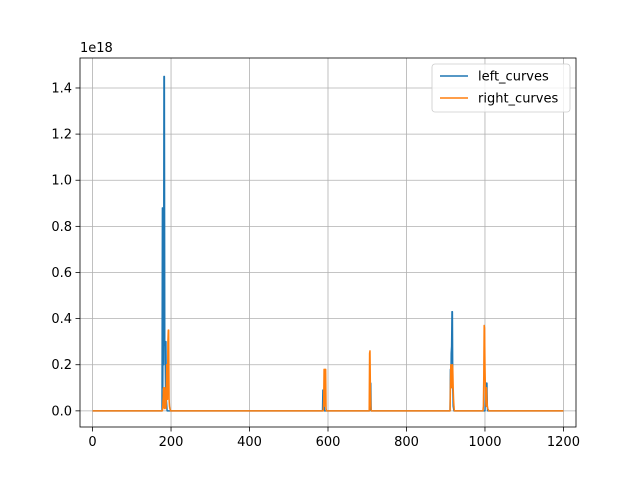 This screenshot has width=640, height=480. I want to click on x-tick-label: 1000, so click(484, 442).